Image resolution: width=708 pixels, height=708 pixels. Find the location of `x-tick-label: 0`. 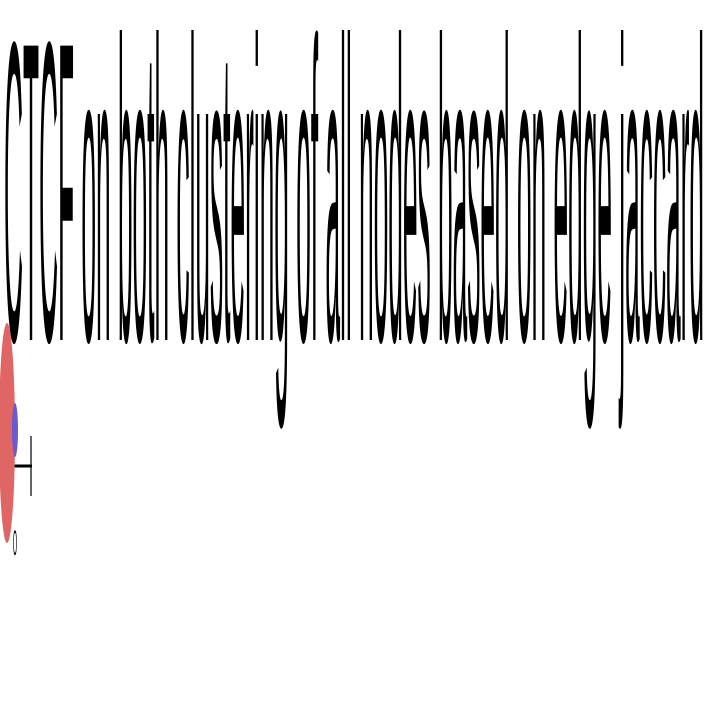

x-tick-label: 0 is located at coordinates (15, 544).